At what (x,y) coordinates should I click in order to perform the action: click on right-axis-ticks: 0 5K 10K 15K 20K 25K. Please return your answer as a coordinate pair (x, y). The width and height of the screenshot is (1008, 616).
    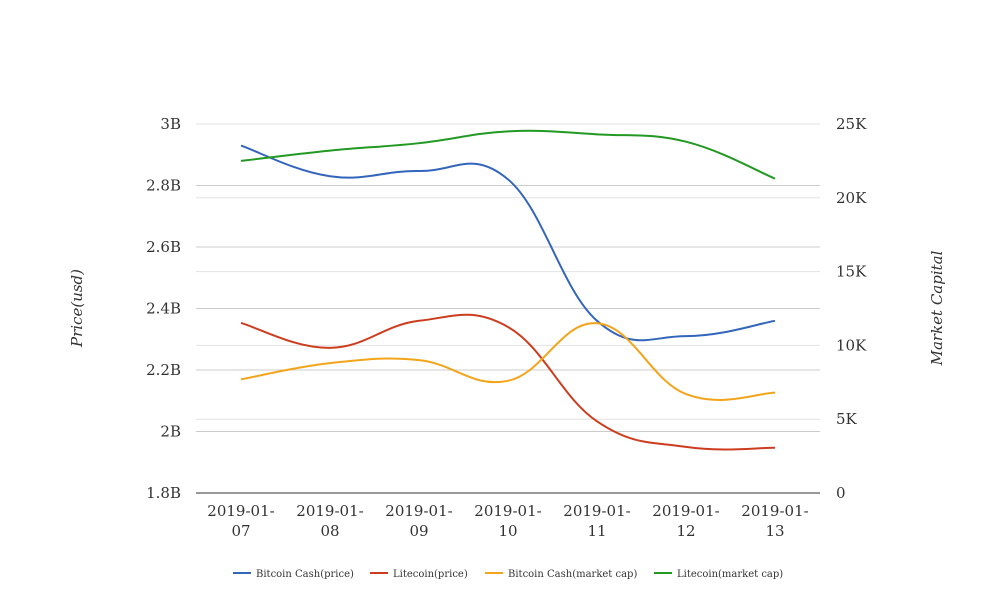
    Looking at the image, I should click on (851, 308).